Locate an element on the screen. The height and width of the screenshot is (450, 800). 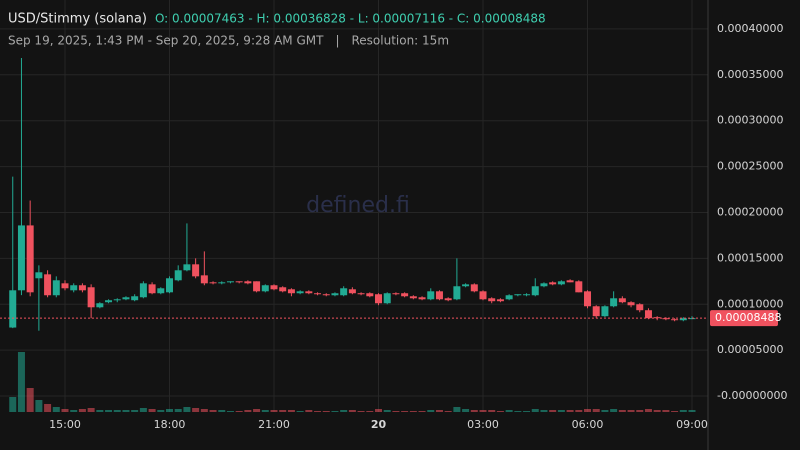
x-tick-label: 09:00 is located at coordinates (692, 424).